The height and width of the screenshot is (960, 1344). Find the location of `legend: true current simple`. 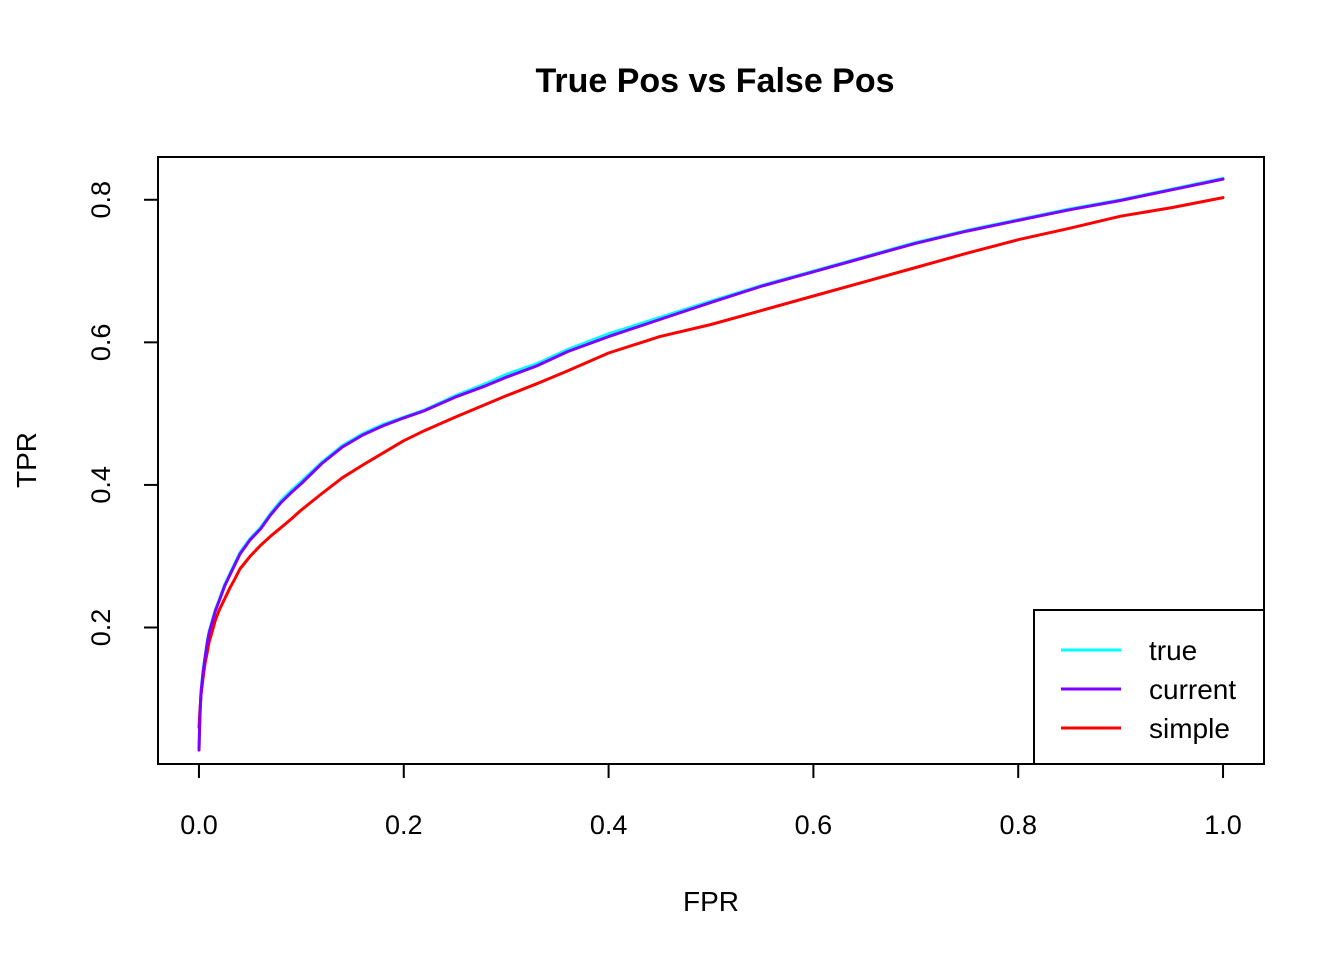

legend: true current simple is located at coordinates (1149, 687).